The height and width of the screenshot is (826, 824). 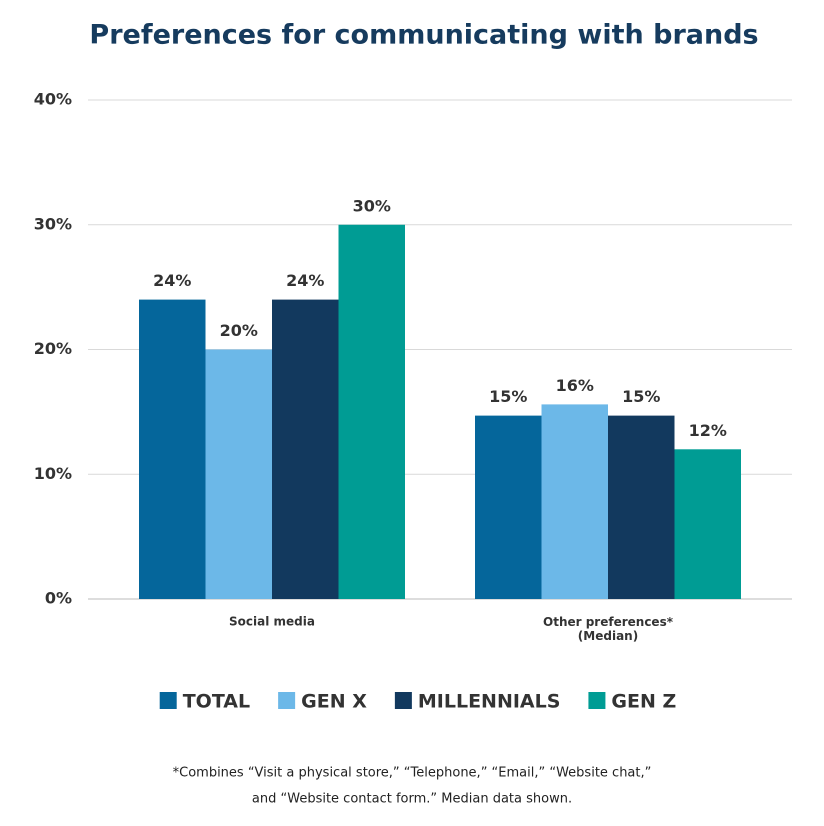 What do you see at coordinates (272, 622) in the screenshot?
I see `x-tick-label: Social media` at bounding box center [272, 622].